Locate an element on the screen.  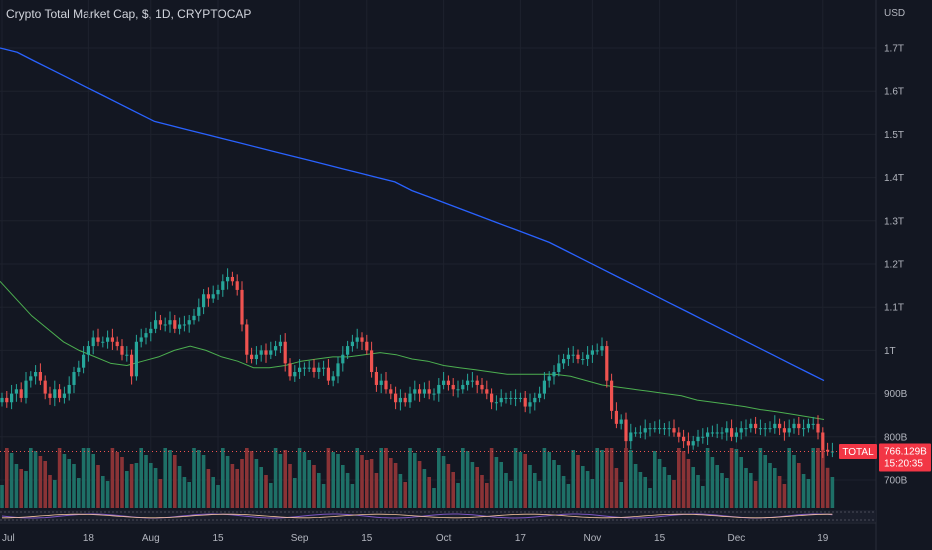
time-axis: Jul 18 Aug 15 Sep 15 Oct 17 Nov 15 Dec 19 is located at coordinates (415, 538).